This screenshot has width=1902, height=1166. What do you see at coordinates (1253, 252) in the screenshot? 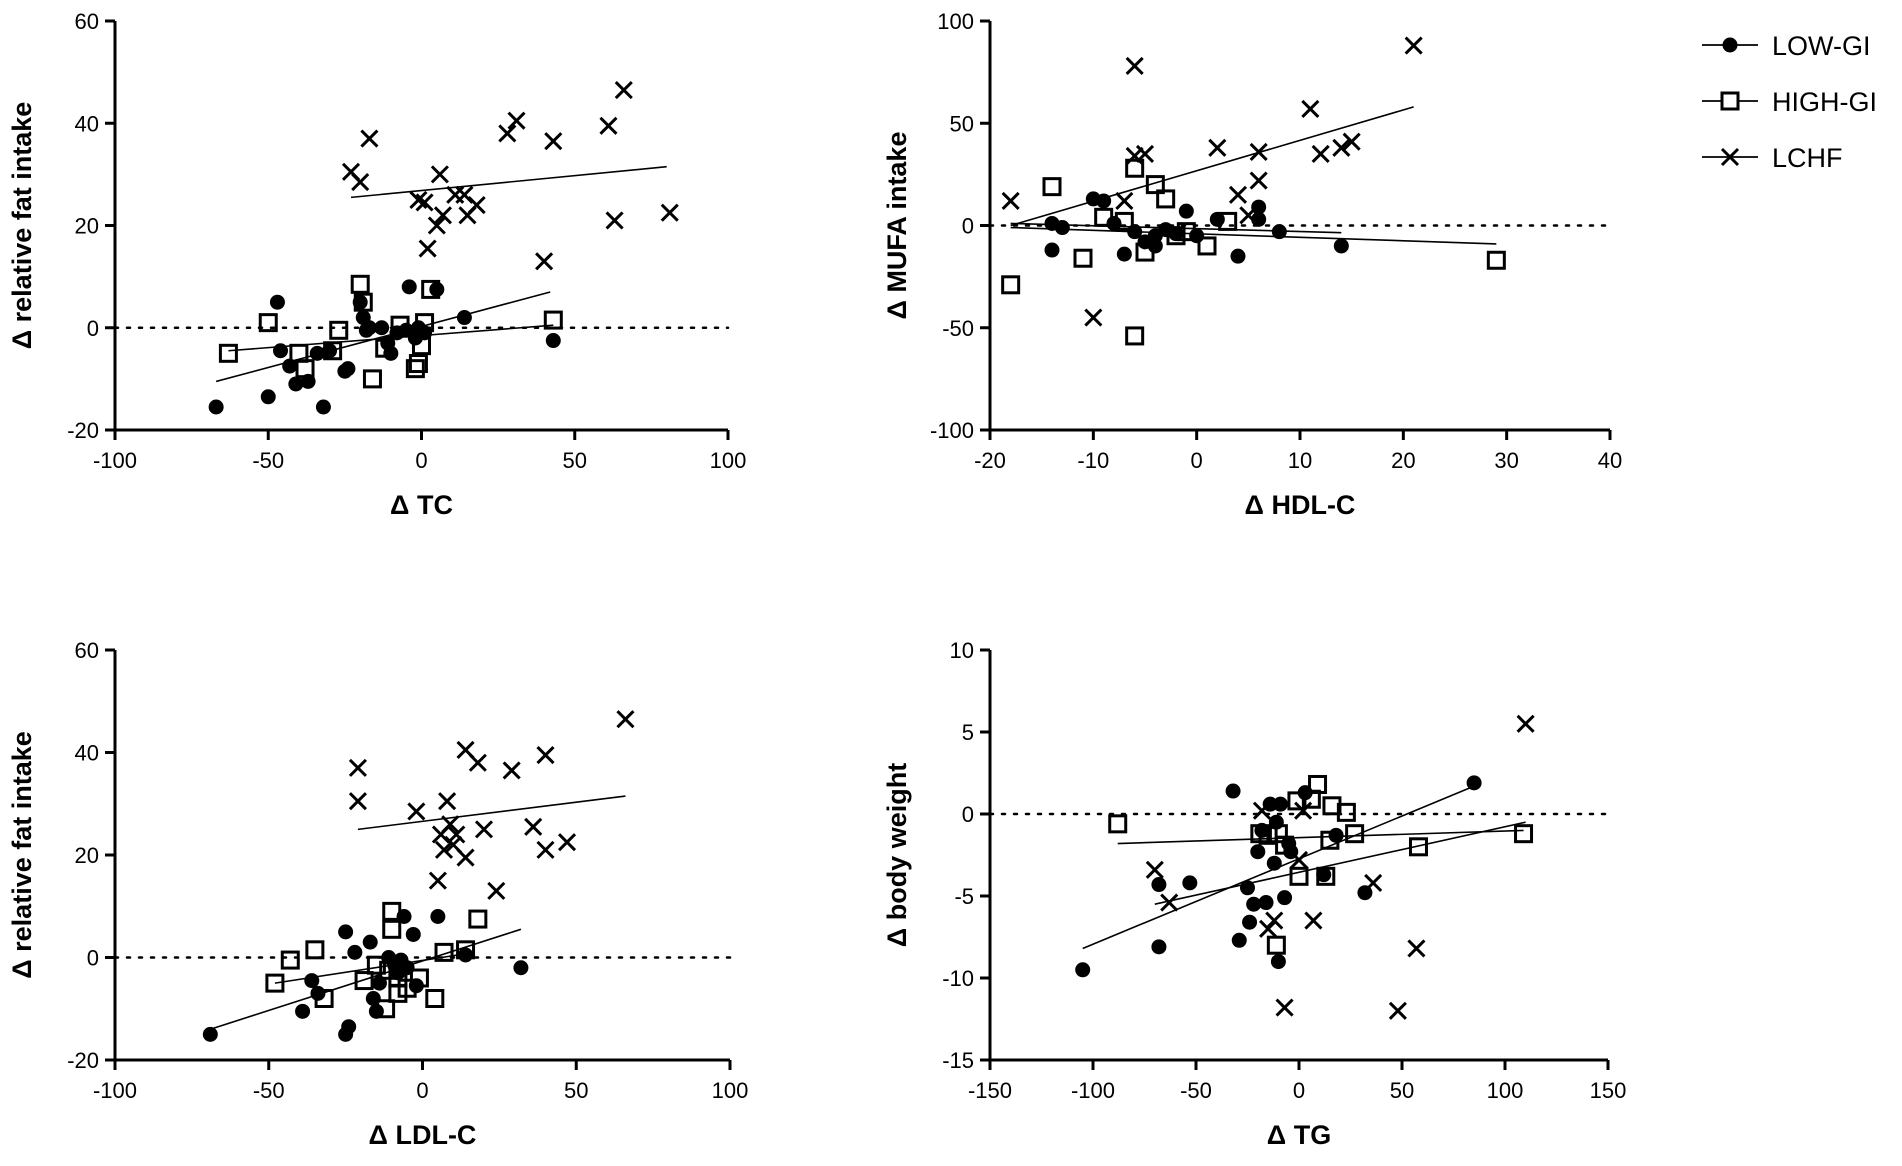
I see `series-high-gi` at bounding box center [1253, 252].